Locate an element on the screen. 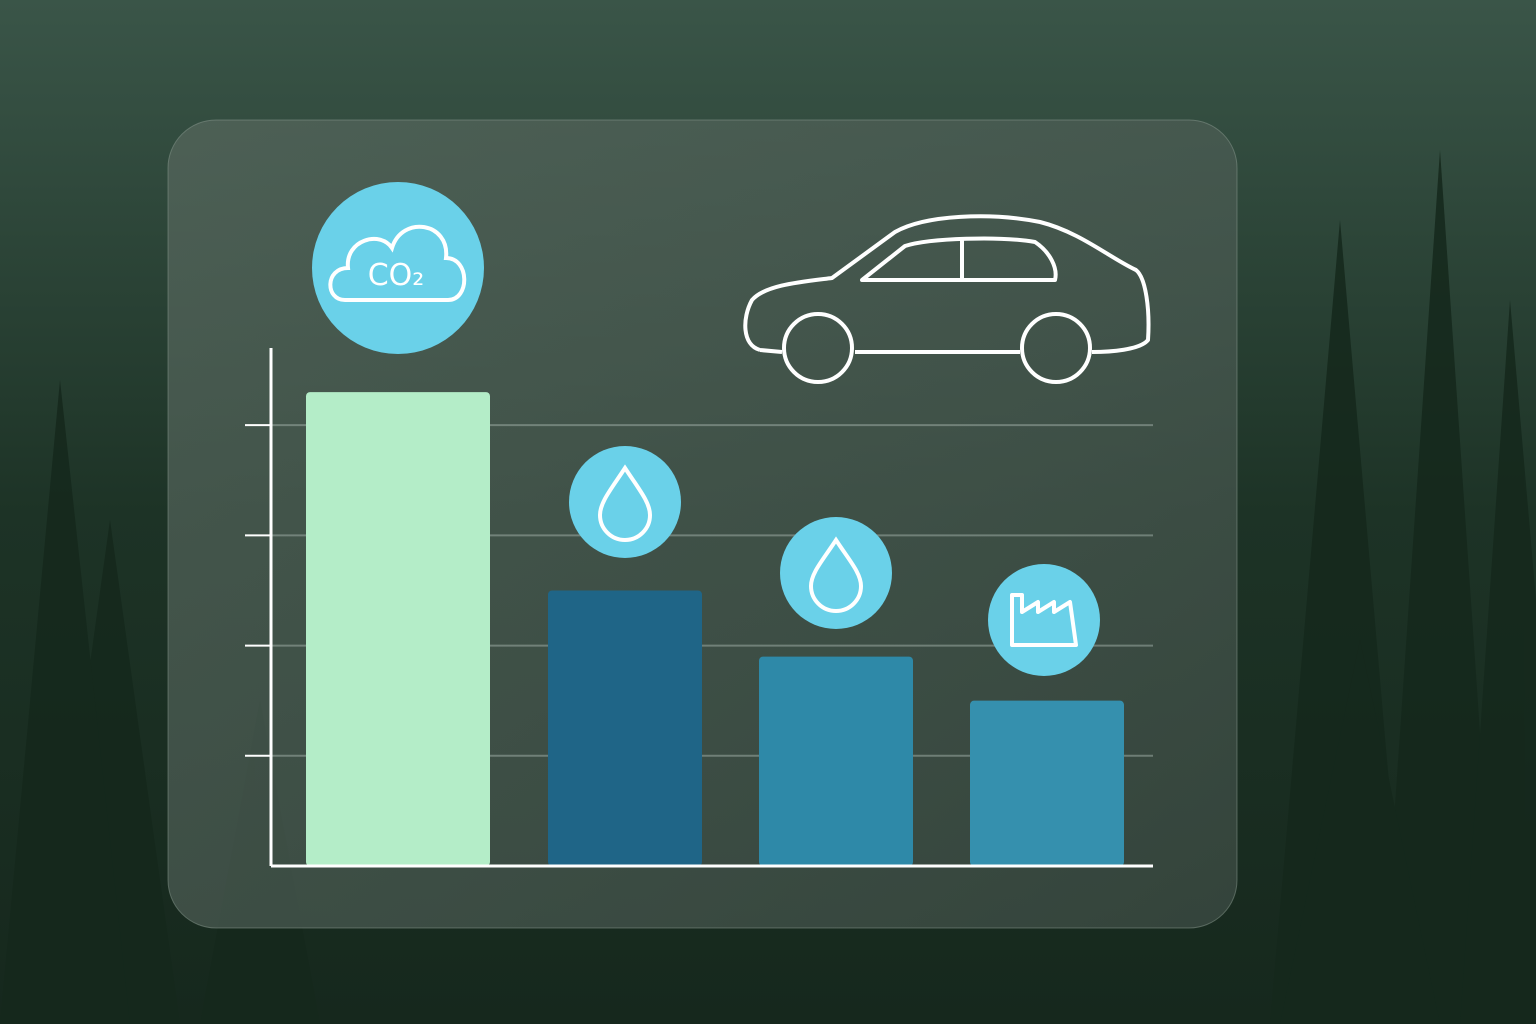 The image size is (1536, 1024). cloud-outline is located at coordinates (397, 263).